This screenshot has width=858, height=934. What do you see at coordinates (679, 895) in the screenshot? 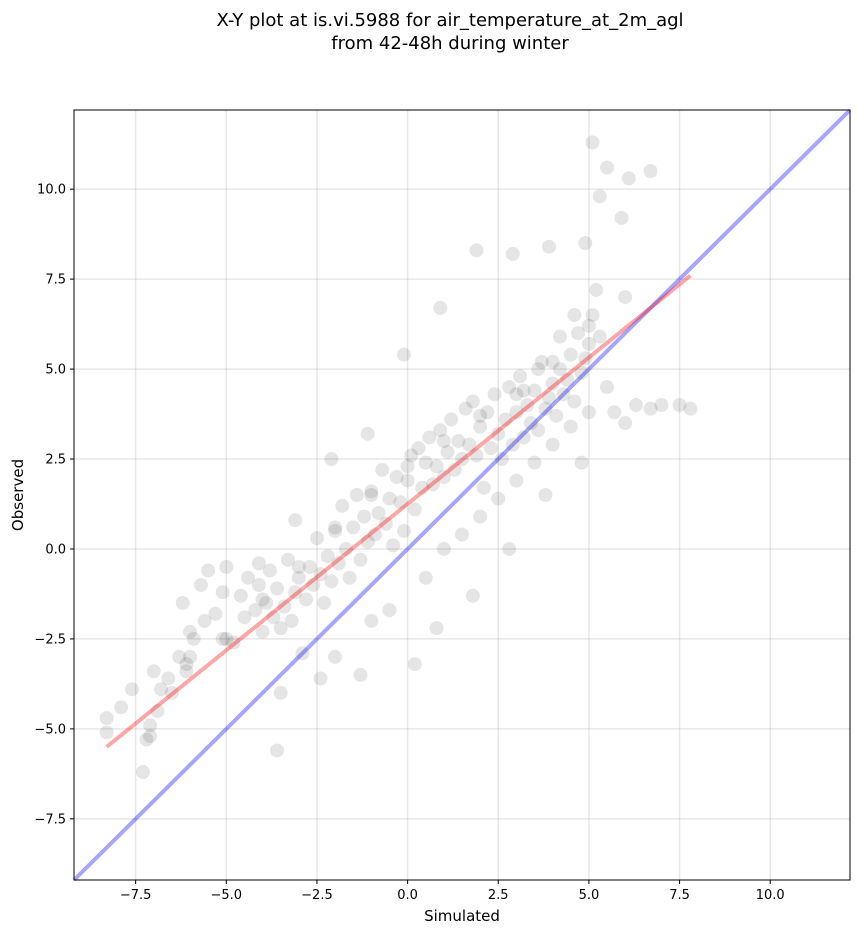
I see `x-tick-label: 7.5` at bounding box center [679, 895].